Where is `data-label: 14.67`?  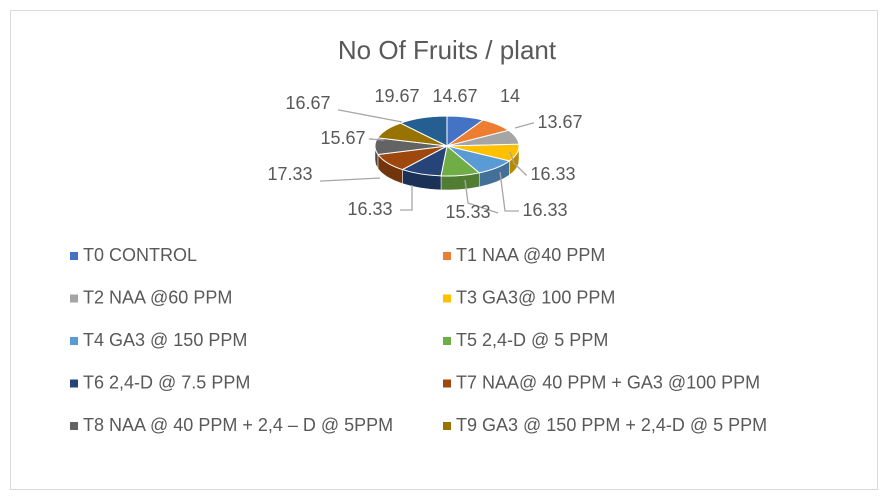
data-label: 14.67 is located at coordinates (454, 96).